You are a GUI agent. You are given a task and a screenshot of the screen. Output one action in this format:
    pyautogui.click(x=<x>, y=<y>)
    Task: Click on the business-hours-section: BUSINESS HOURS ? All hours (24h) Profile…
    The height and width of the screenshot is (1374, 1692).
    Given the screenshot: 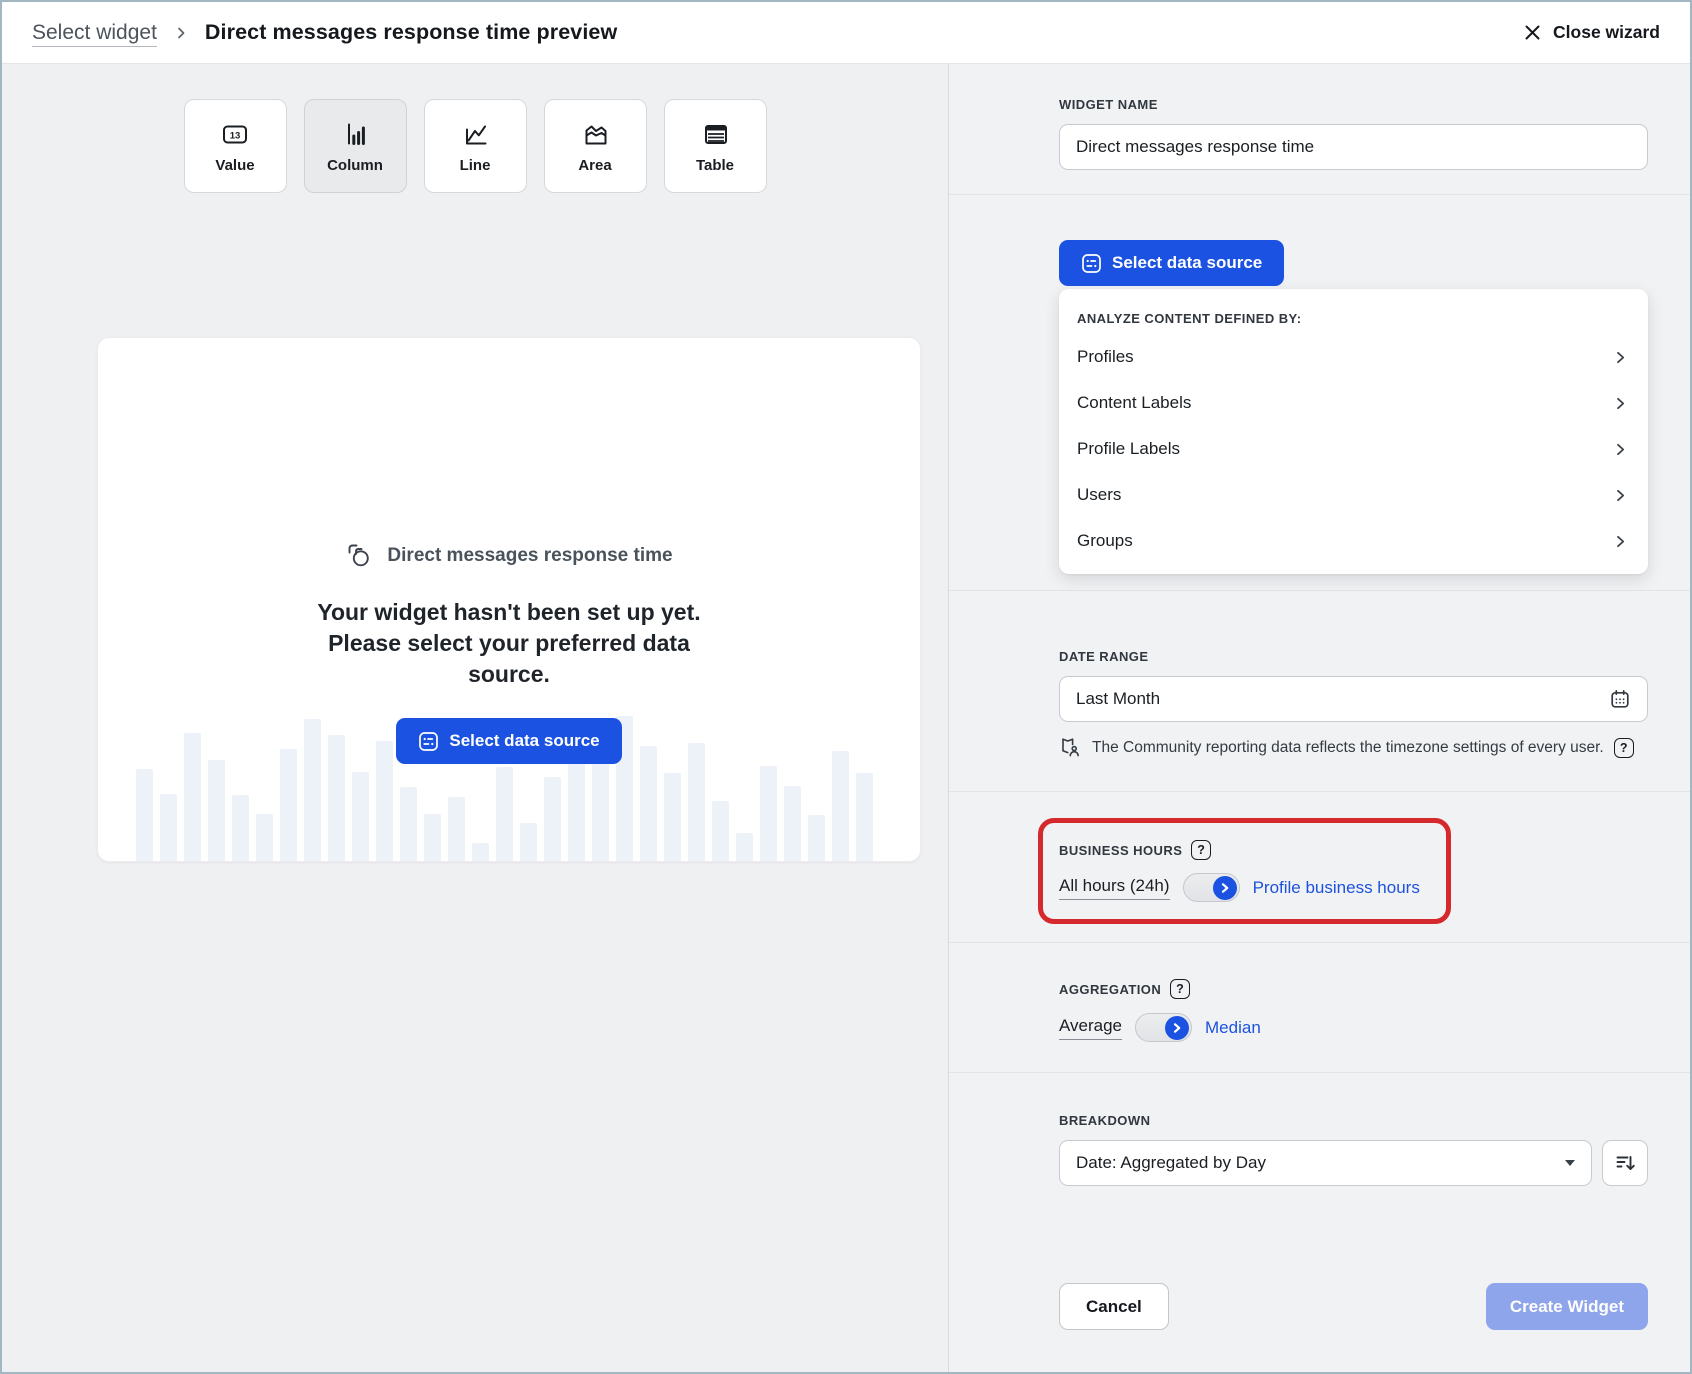 What is the action you would take?
    pyautogui.click(x=1319, y=867)
    